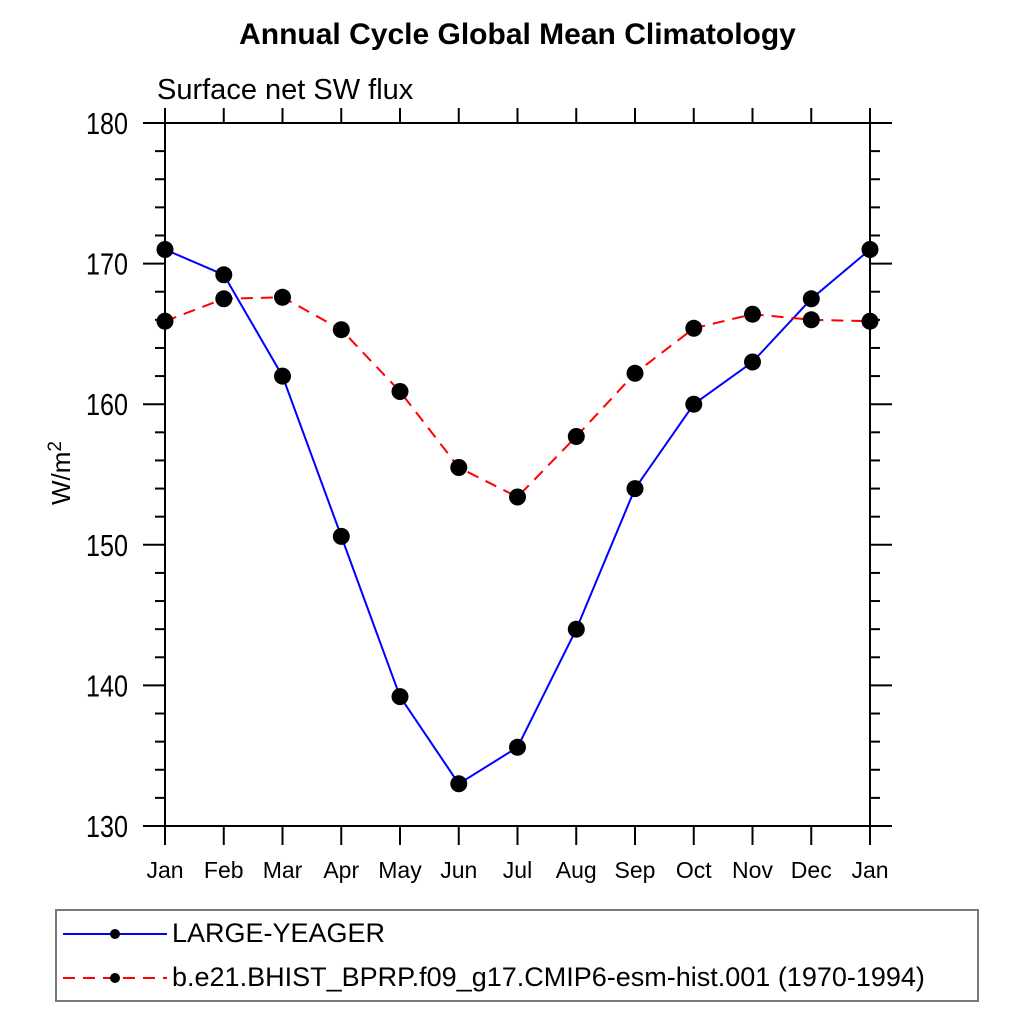  Describe the element at coordinates (107, 404) in the screenshot. I see `y-tick-label: 160` at that location.